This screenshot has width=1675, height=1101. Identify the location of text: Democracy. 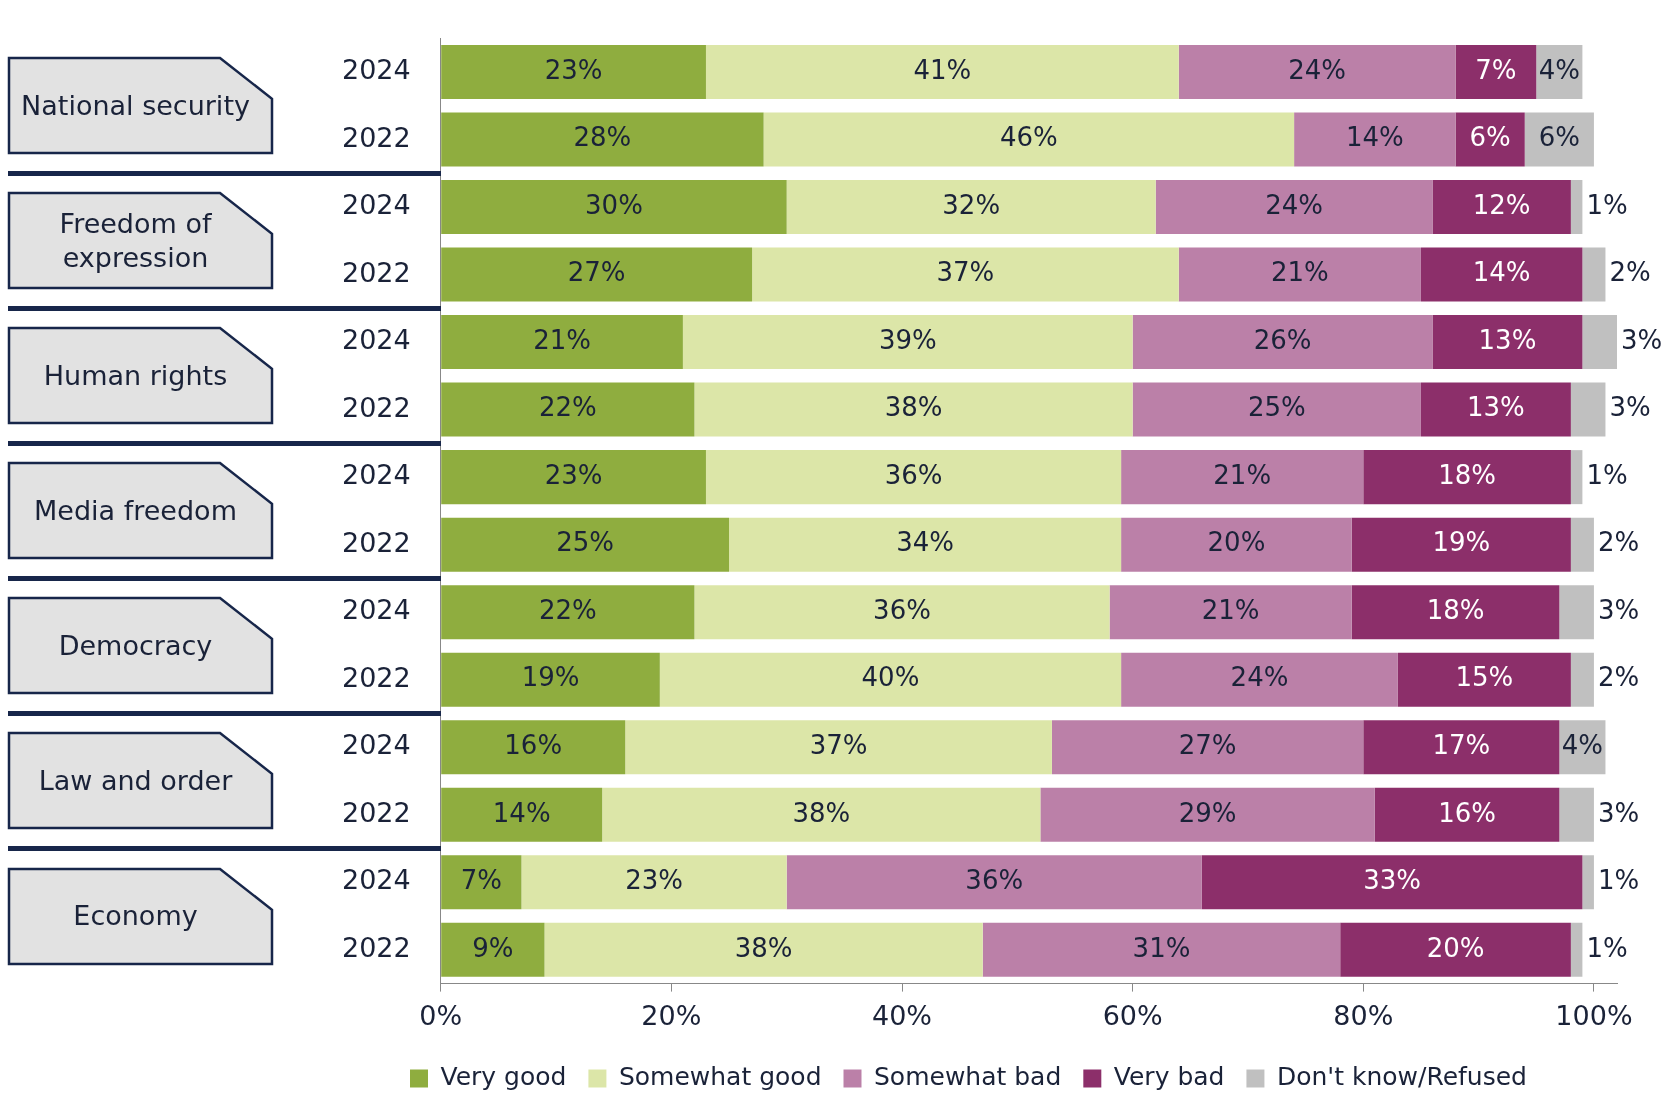
(135, 646).